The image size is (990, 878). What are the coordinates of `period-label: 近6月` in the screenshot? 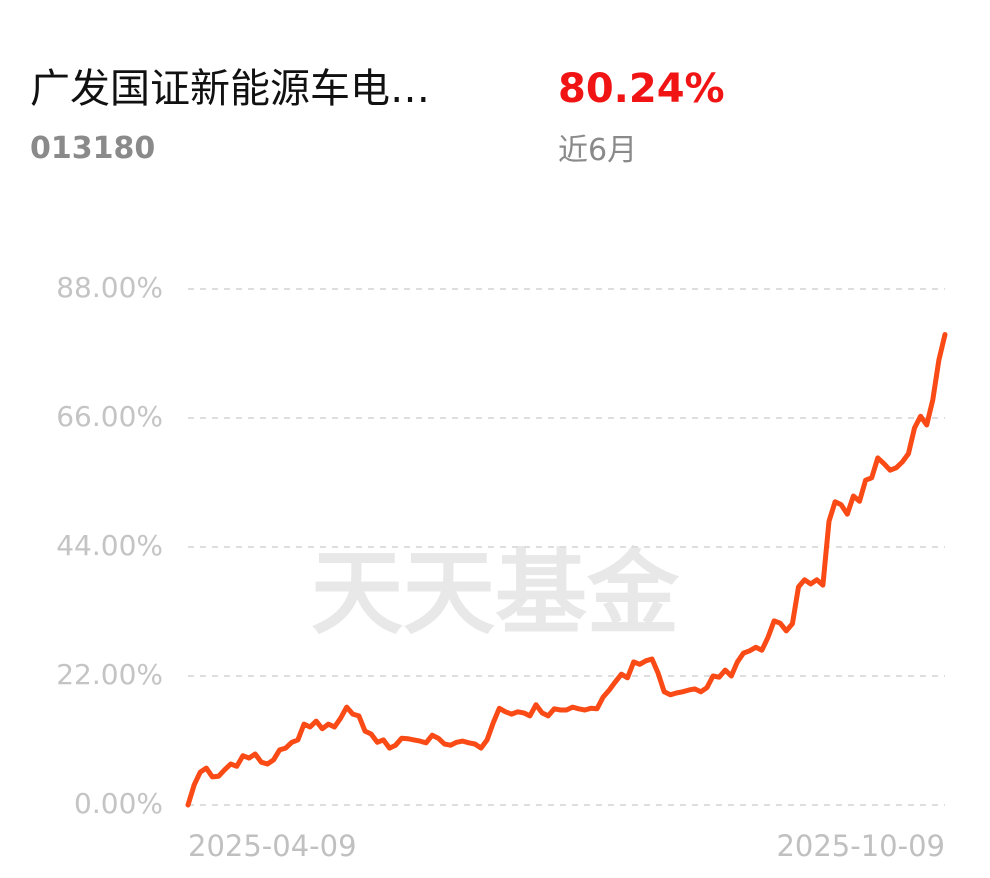 It's located at (597, 150).